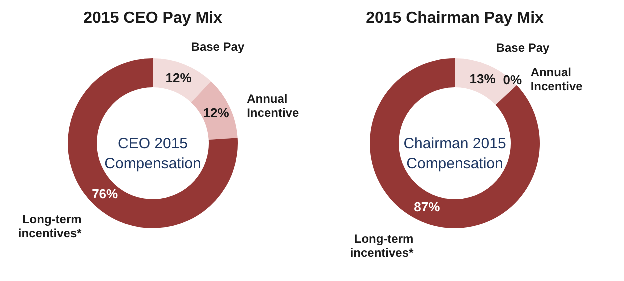 This screenshot has width=624, height=281. What do you see at coordinates (153, 154) in the screenshot?
I see `text: CEO 2015 Compensation` at bounding box center [153, 154].